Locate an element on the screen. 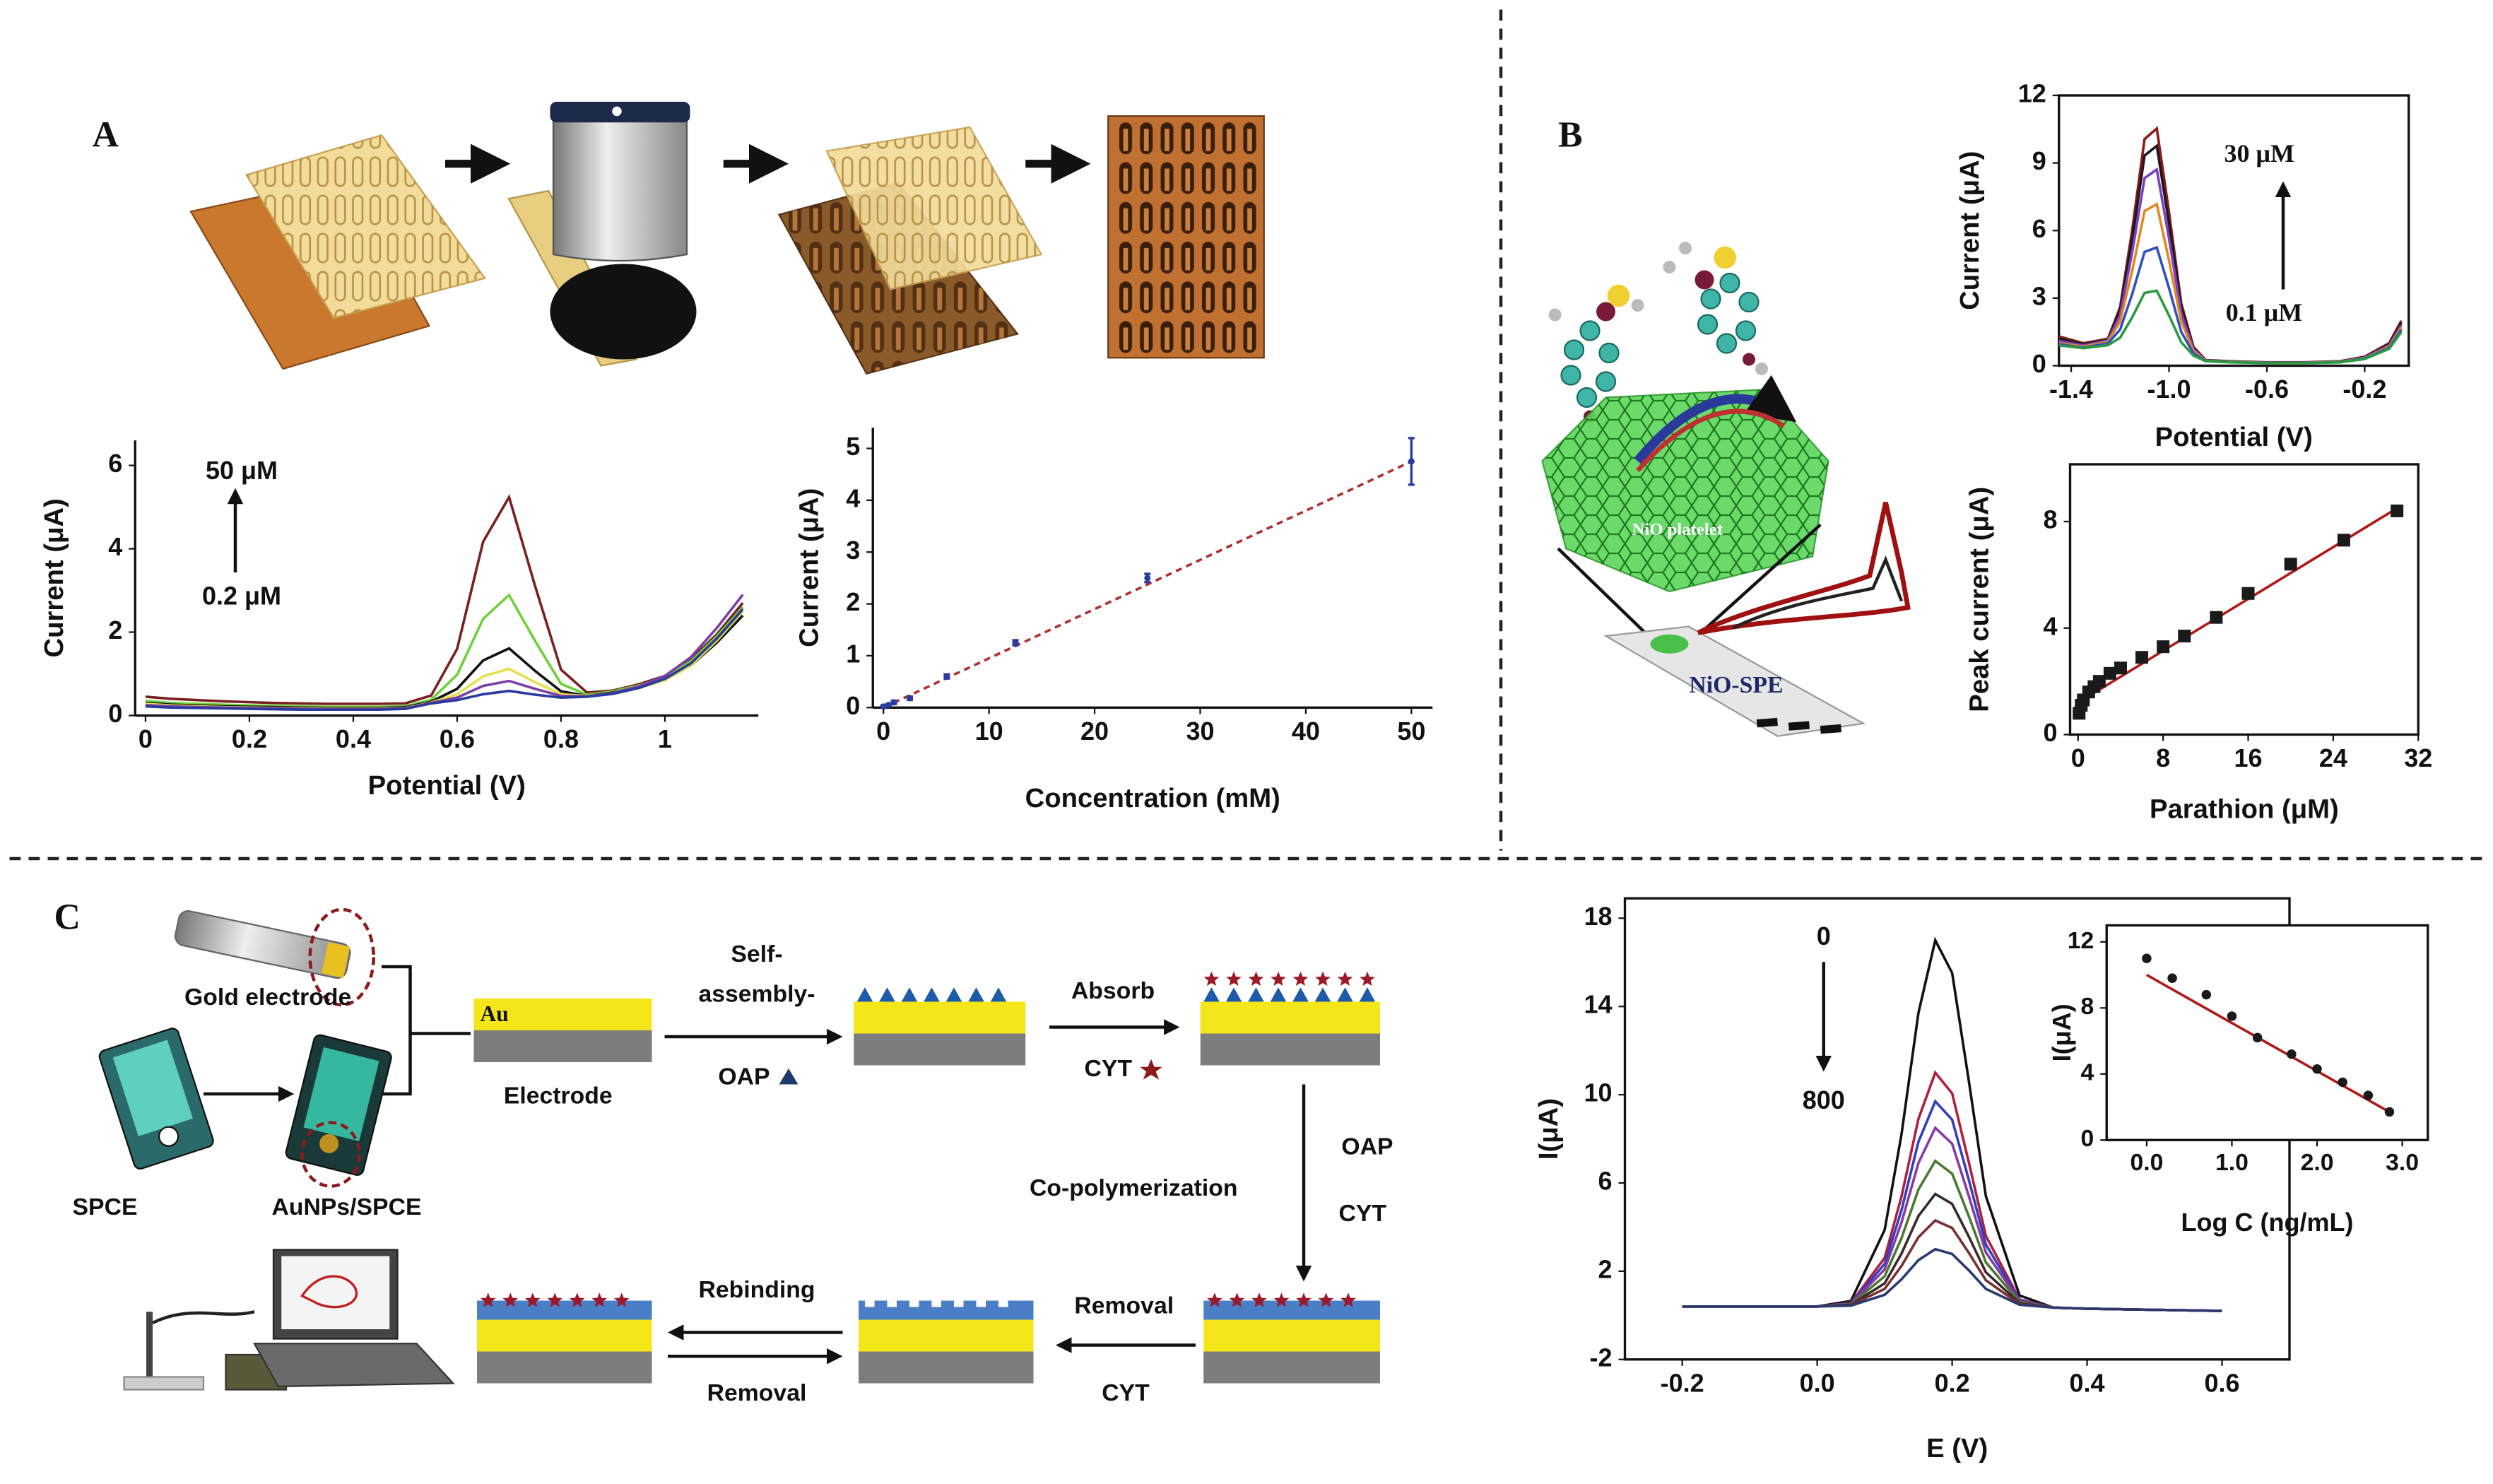 The image size is (2493, 1484). label: Removal is located at coordinates (1124, 1305).